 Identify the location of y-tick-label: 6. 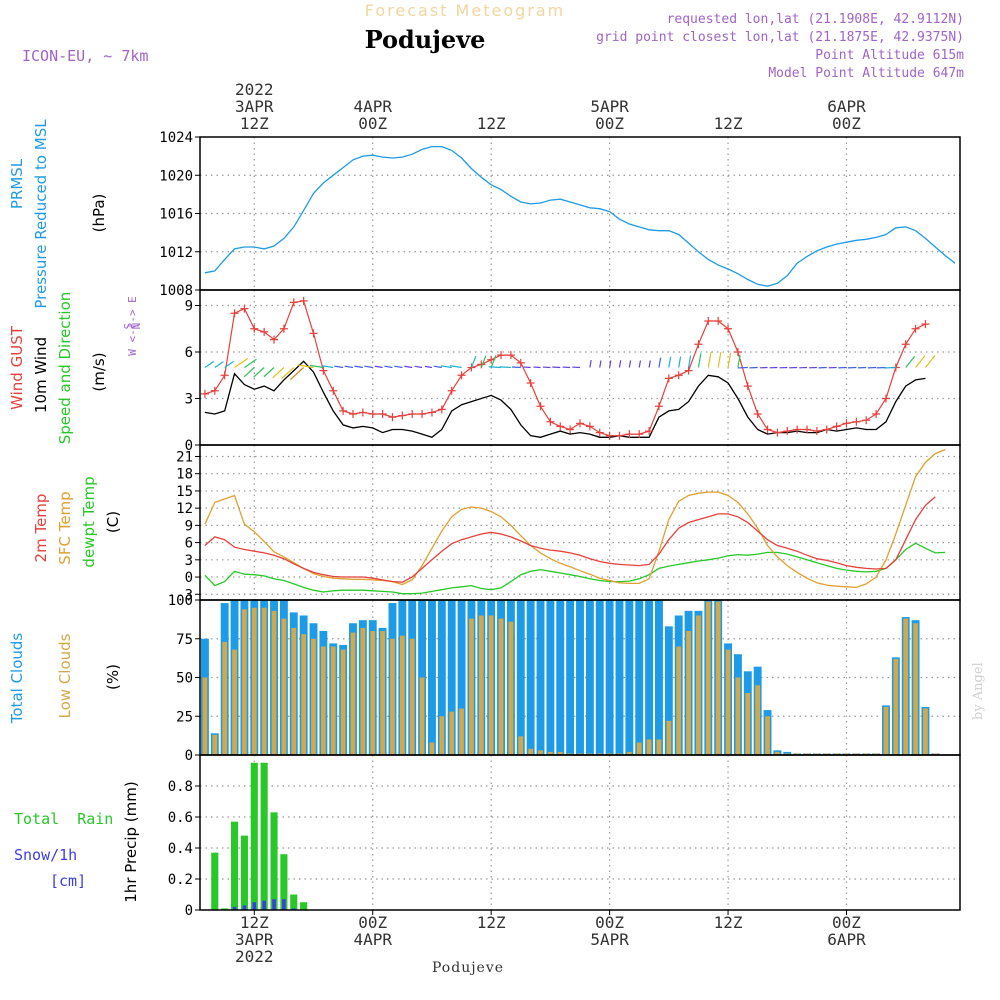
(189, 544).